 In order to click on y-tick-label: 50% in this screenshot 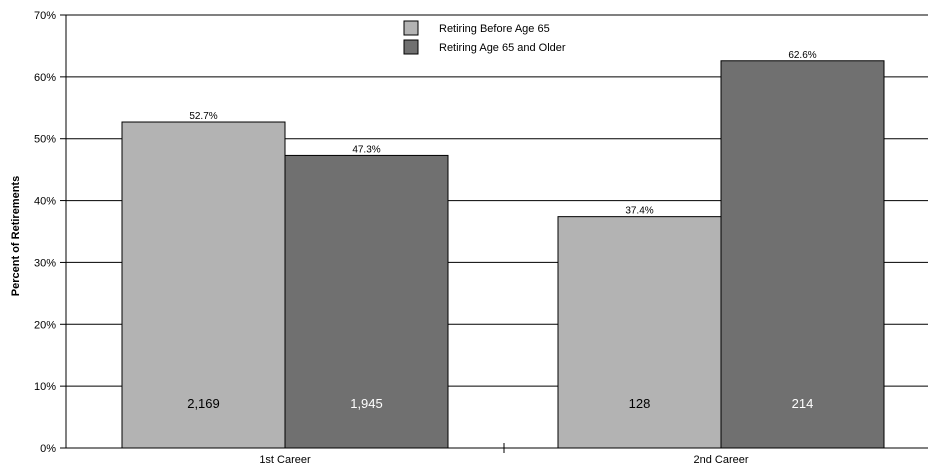, I will do `click(45, 140)`.